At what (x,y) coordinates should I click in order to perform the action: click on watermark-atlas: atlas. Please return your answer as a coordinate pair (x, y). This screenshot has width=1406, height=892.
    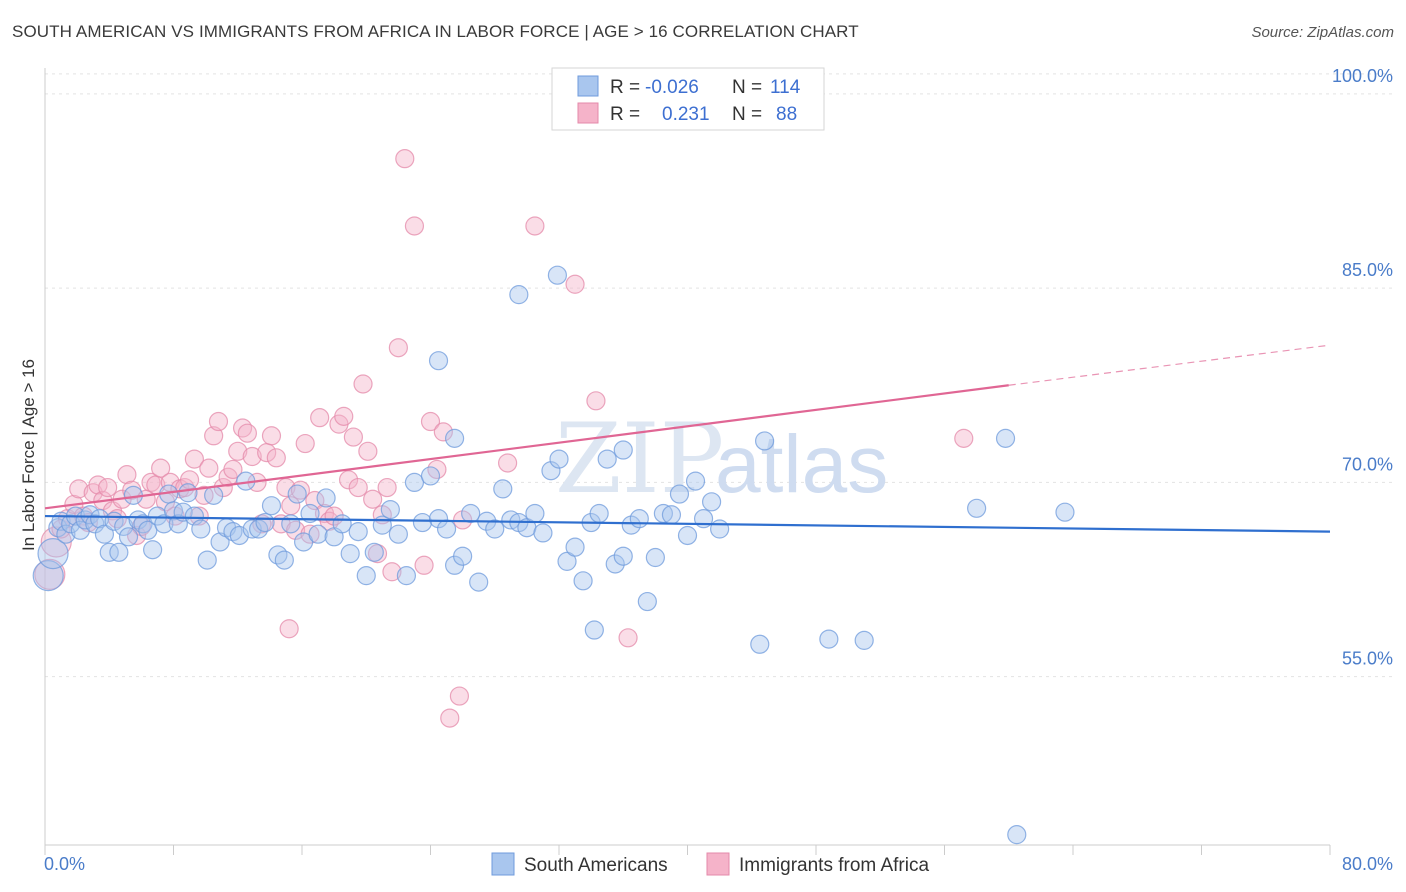
    Looking at the image, I should click on (801, 464).